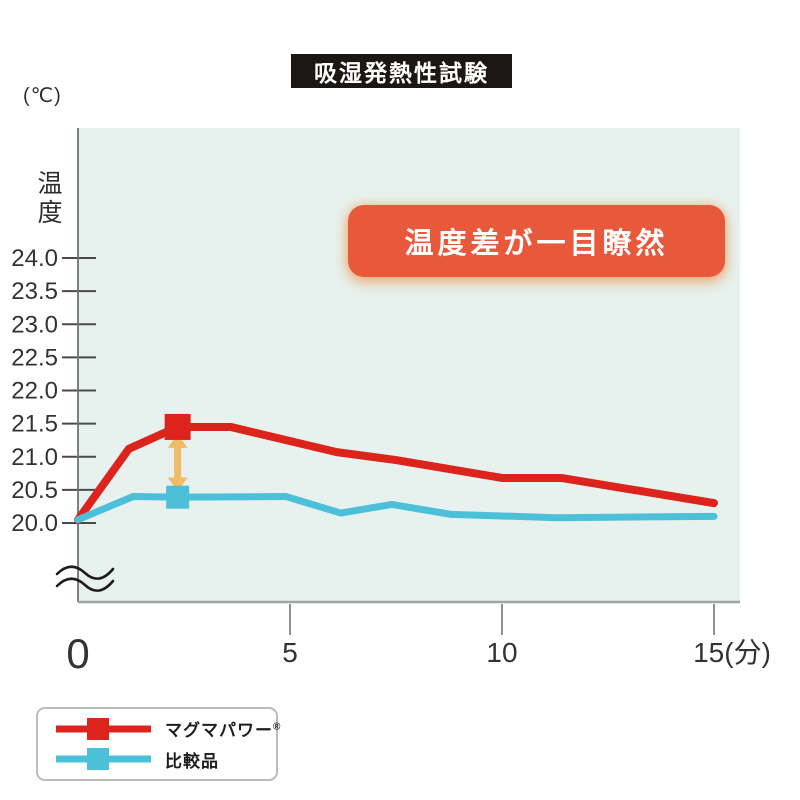 The width and height of the screenshot is (800, 800). I want to click on highlight-badge: 温度差が一目瞭然, so click(536, 241).